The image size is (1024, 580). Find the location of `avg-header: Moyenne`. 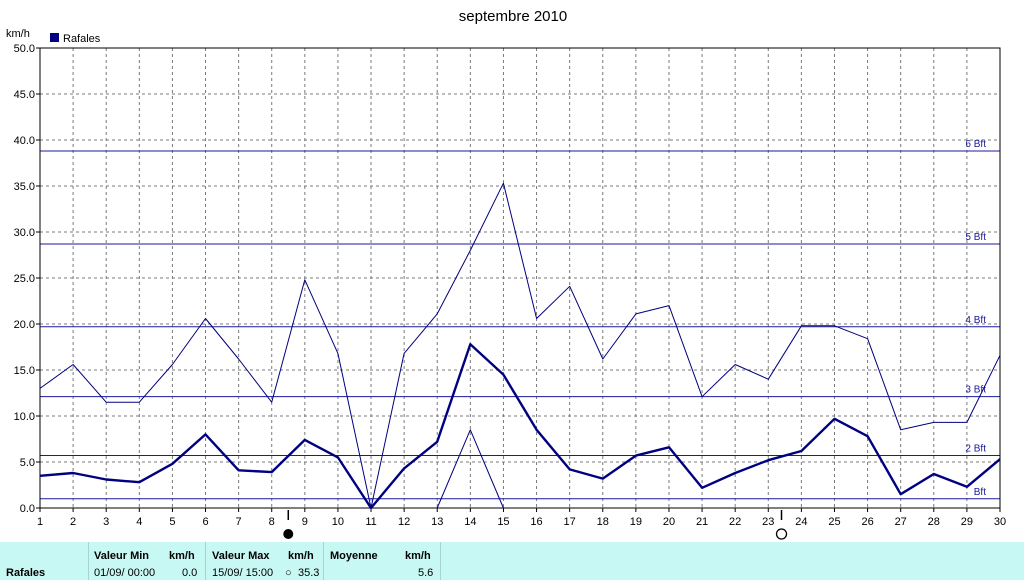

avg-header: Moyenne is located at coordinates (354, 556).